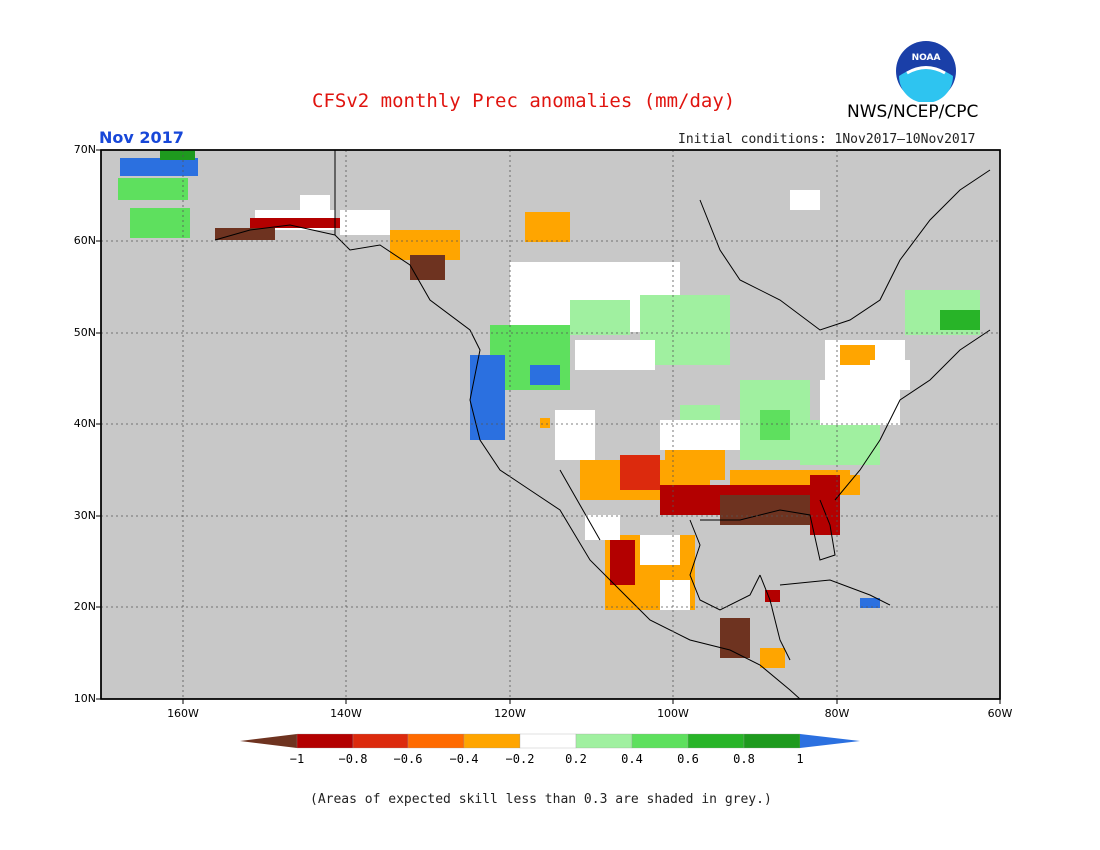 The height and width of the screenshot is (850, 1100). What do you see at coordinates (800, 759) in the screenshot?
I see `colorbar-label: 1` at bounding box center [800, 759].